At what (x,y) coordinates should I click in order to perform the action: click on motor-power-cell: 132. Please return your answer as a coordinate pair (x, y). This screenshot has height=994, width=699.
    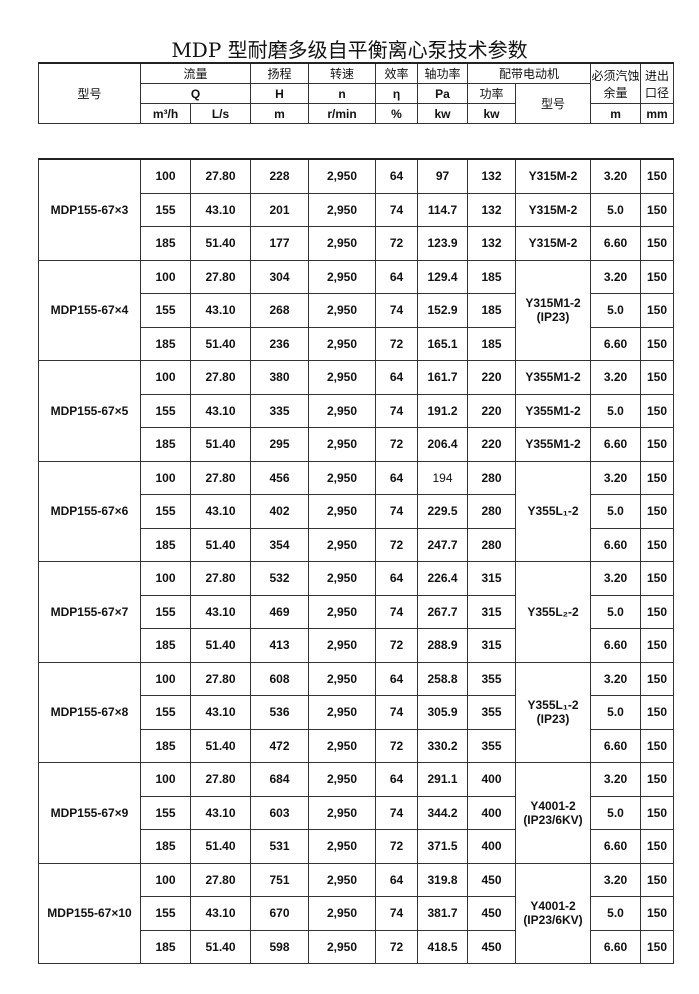
    Looking at the image, I should click on (491, 209).